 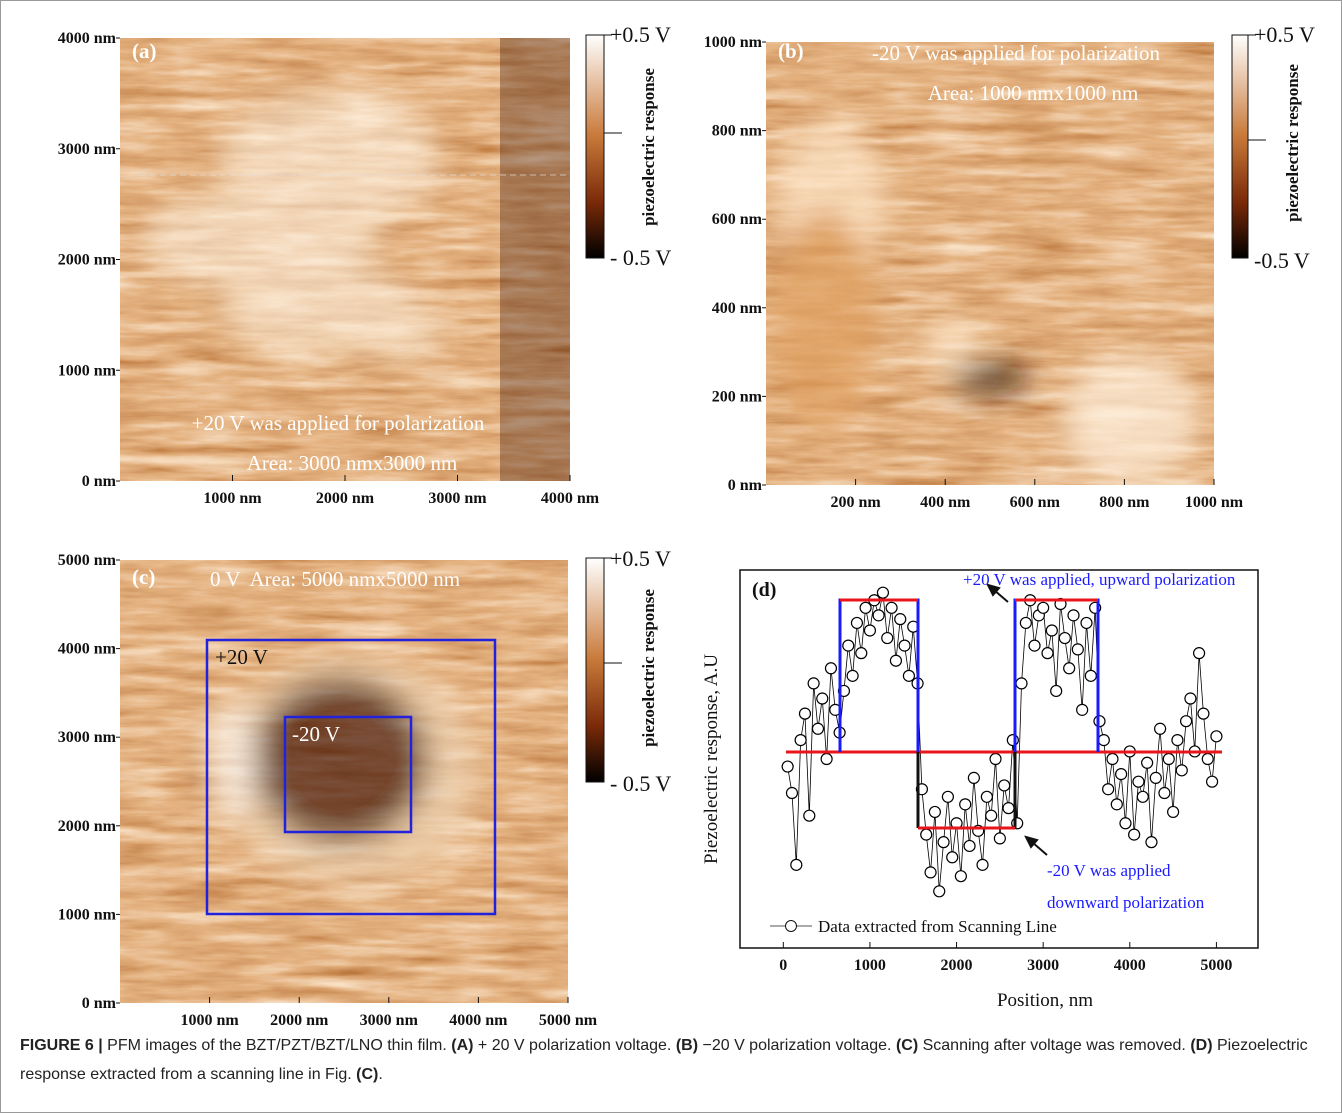 I want to click on x-tick-label: 4000 nm, so click(x=570, y=498).